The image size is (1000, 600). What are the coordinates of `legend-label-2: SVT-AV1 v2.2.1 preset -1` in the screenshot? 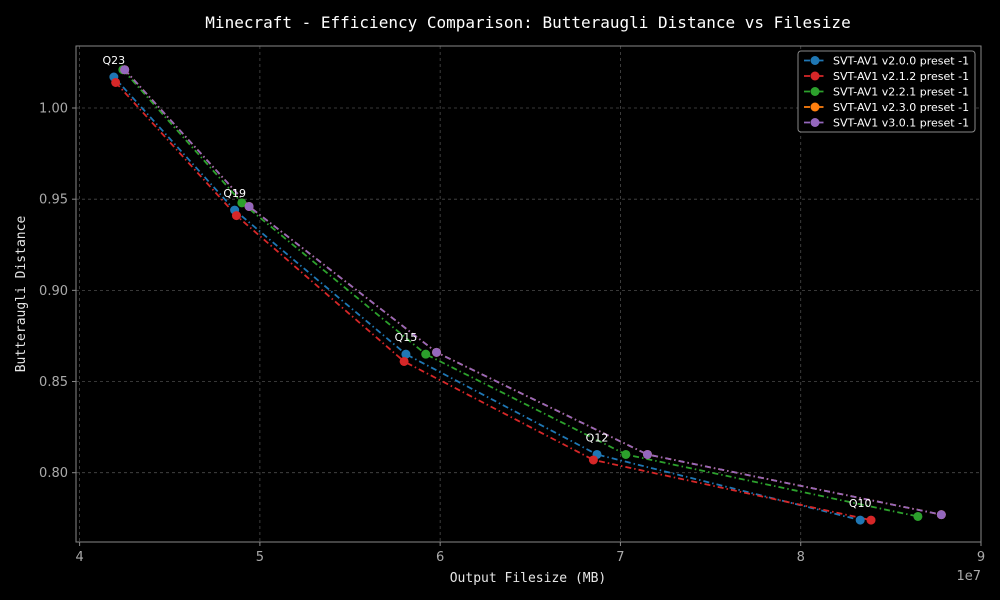 It's located at (901, 92).